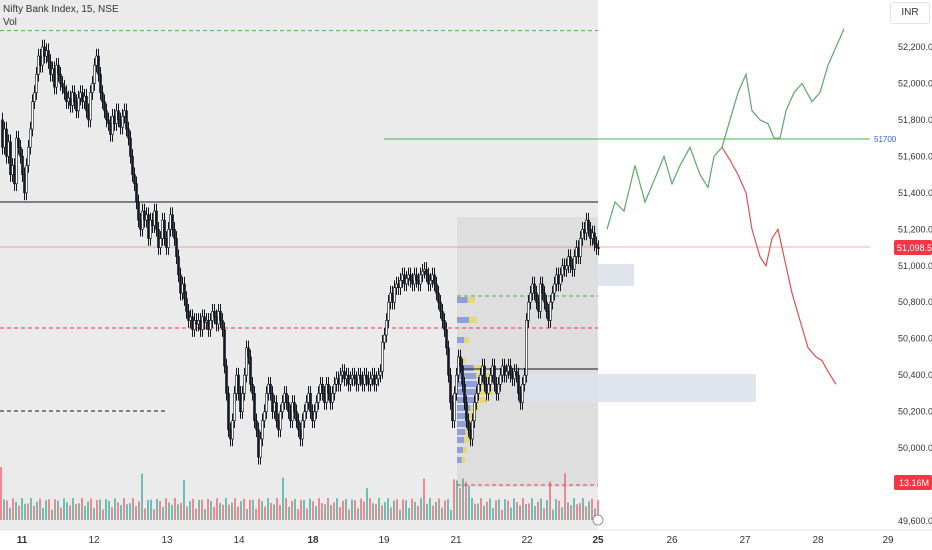  I want to click on time-axis-bg, so click(466, 540).